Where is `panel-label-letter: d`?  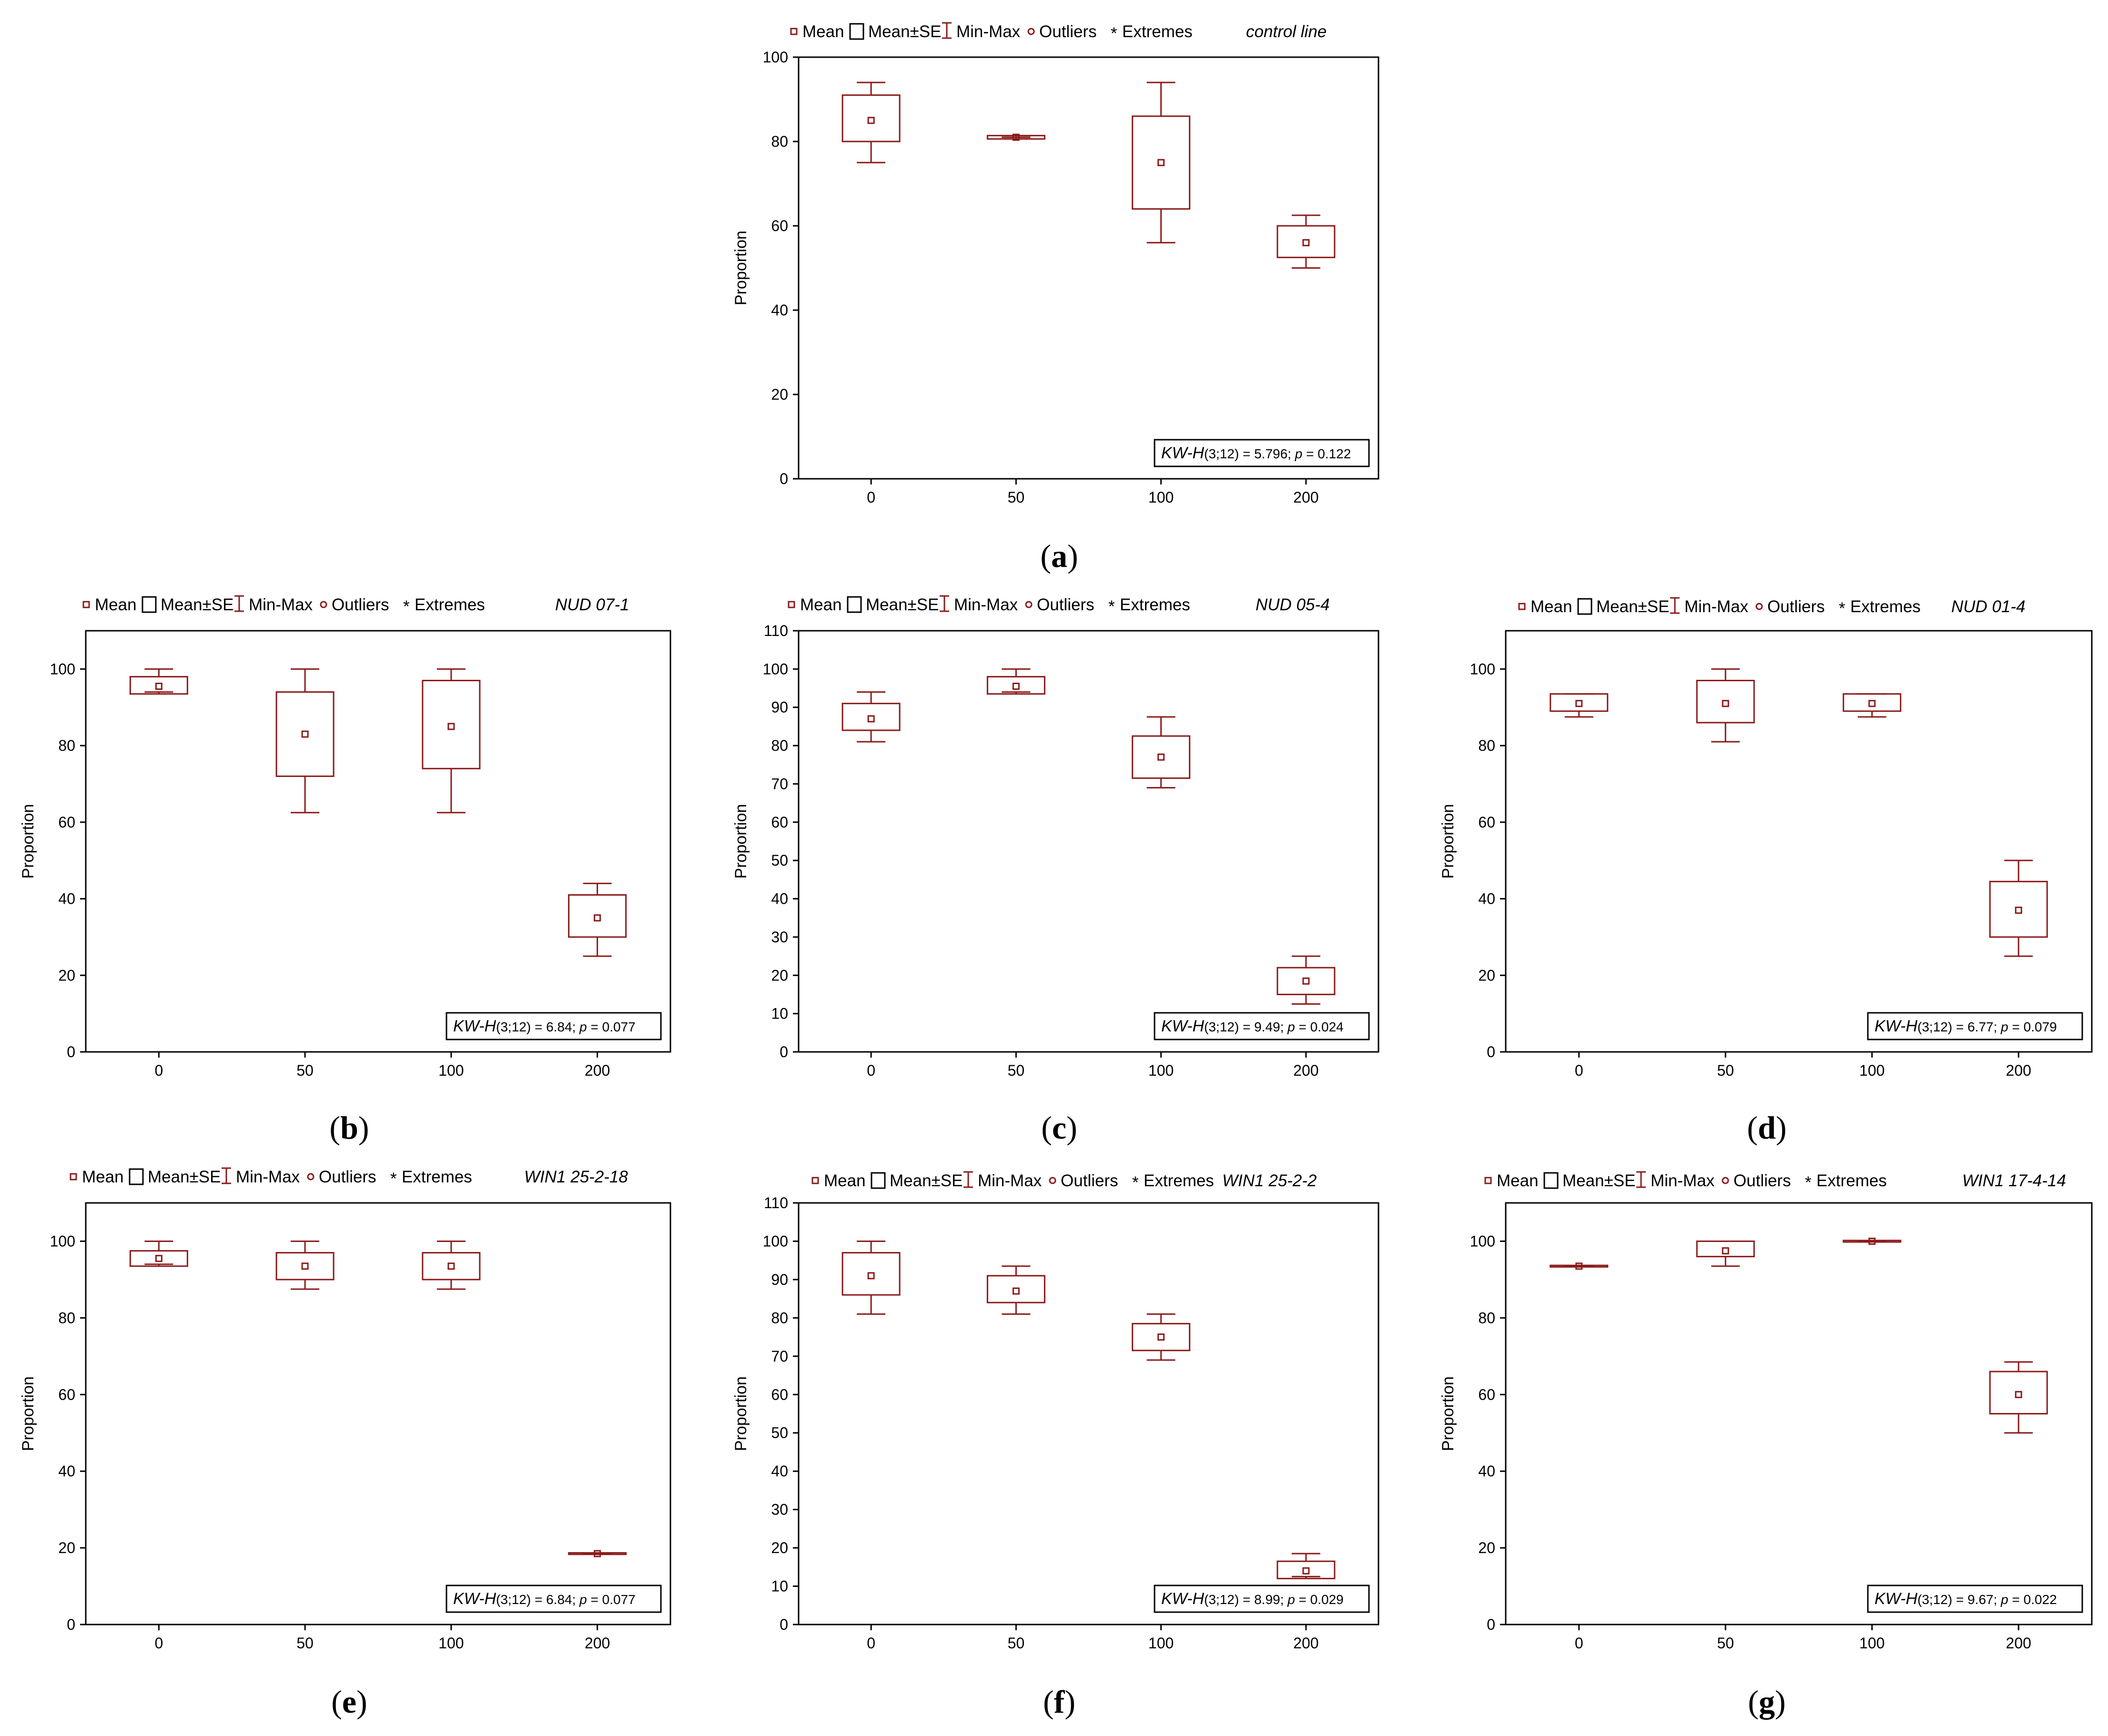
panel-label-letter: d is located at coordinates (1767, 1128).